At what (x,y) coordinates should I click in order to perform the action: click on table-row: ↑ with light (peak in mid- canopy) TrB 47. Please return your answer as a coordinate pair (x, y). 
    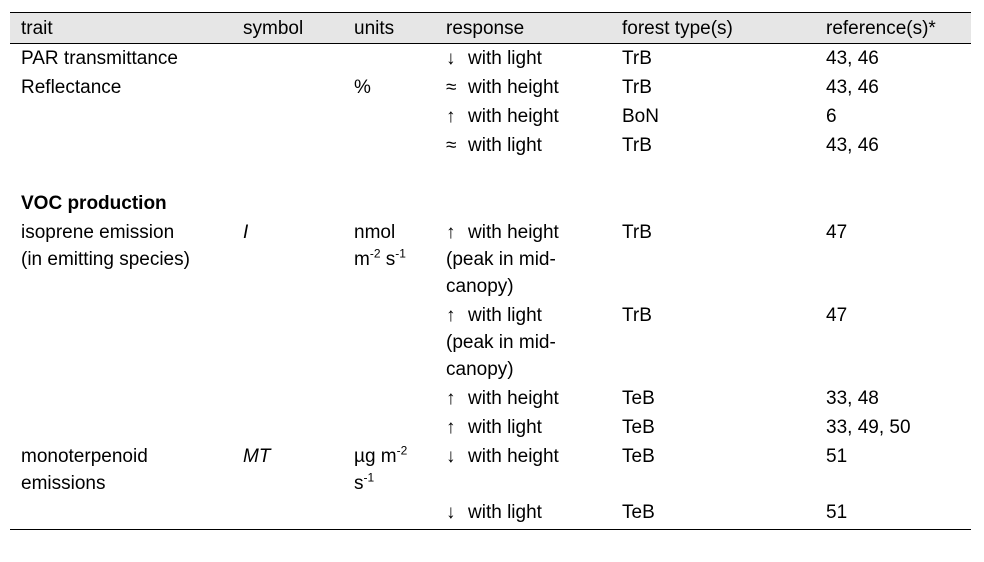
    Looking at the image, I should click on (490, 342).